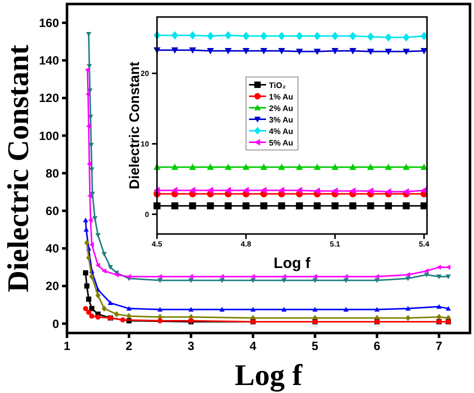 This screenshot has width=474, height=393. Describe the element at coordinates (281, 119) in the screenshot. I see `legend-label: 3% Au` at that location.